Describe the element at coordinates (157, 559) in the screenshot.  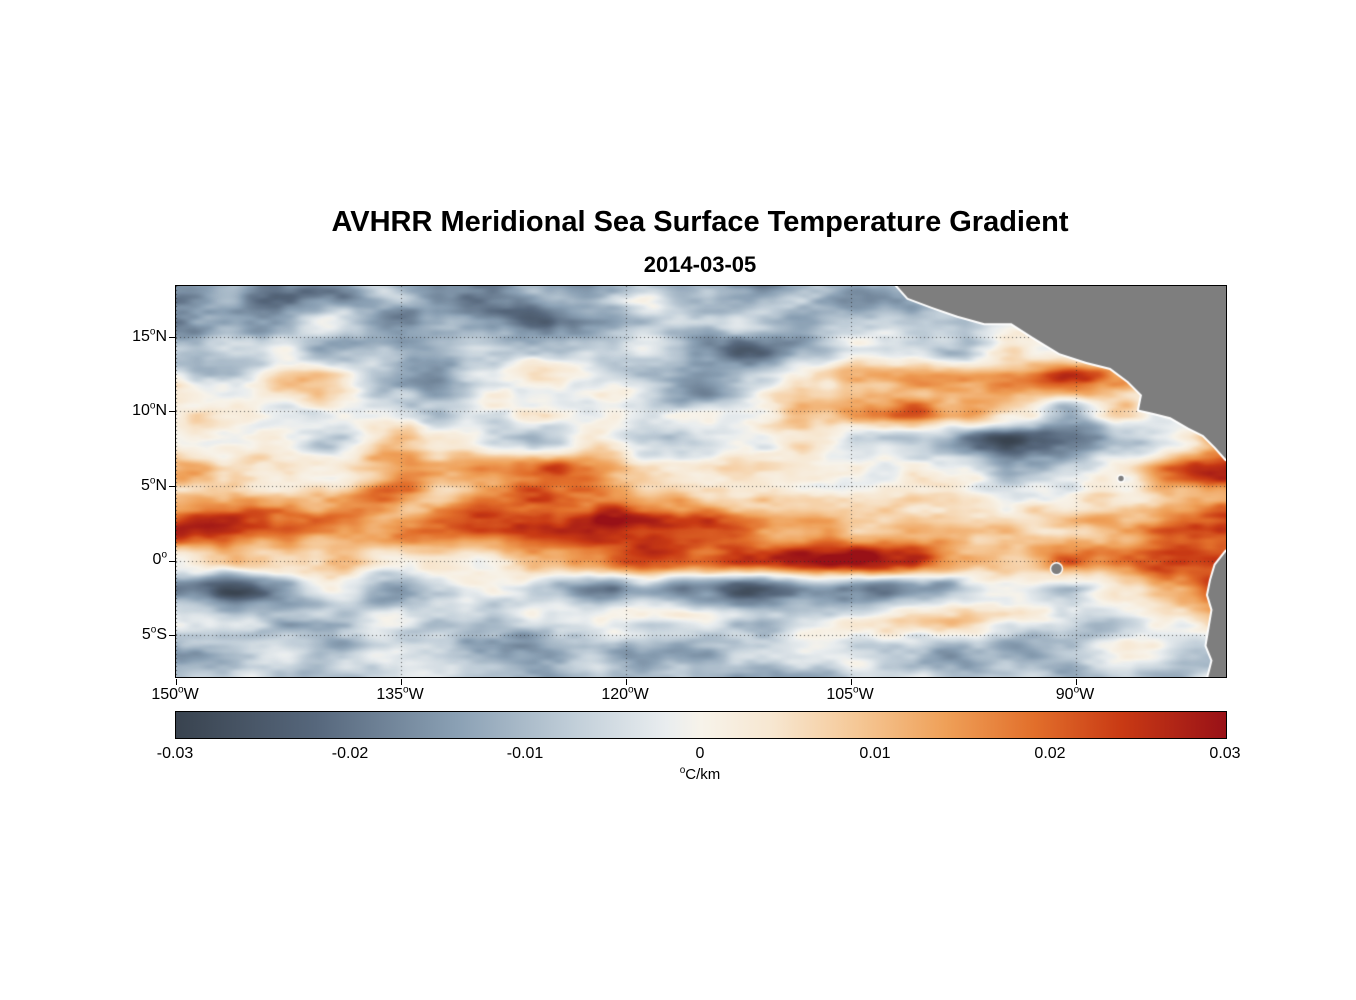
I see `y-tick-value: 0` at that location.